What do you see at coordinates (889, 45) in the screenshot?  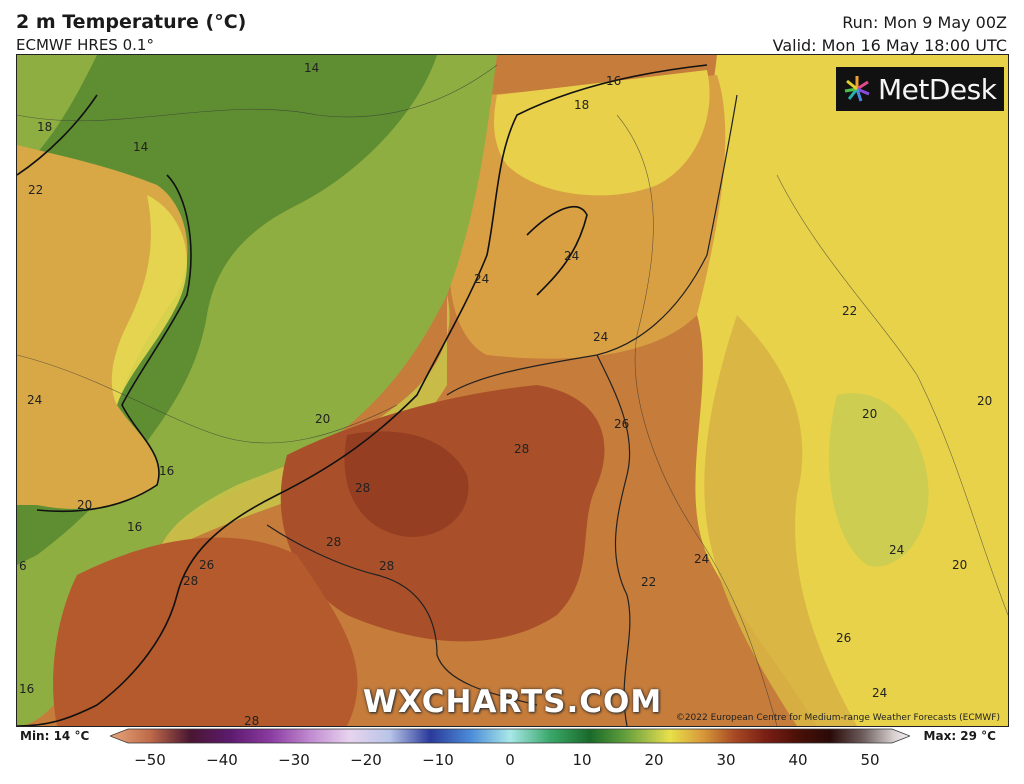 I see `valid-label: Valid: Mon 16 May 18:00 UTC` at bounding box center [889, 45].